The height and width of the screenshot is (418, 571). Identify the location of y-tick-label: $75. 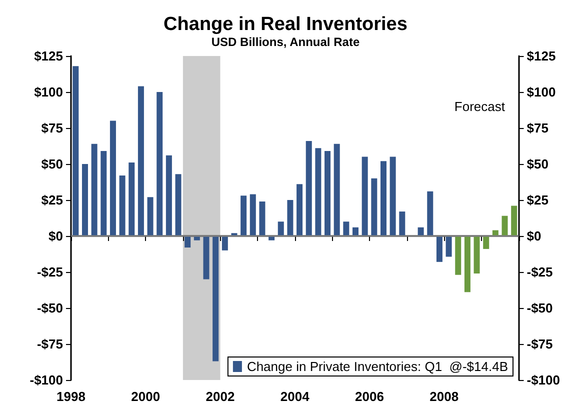
(52, 128).